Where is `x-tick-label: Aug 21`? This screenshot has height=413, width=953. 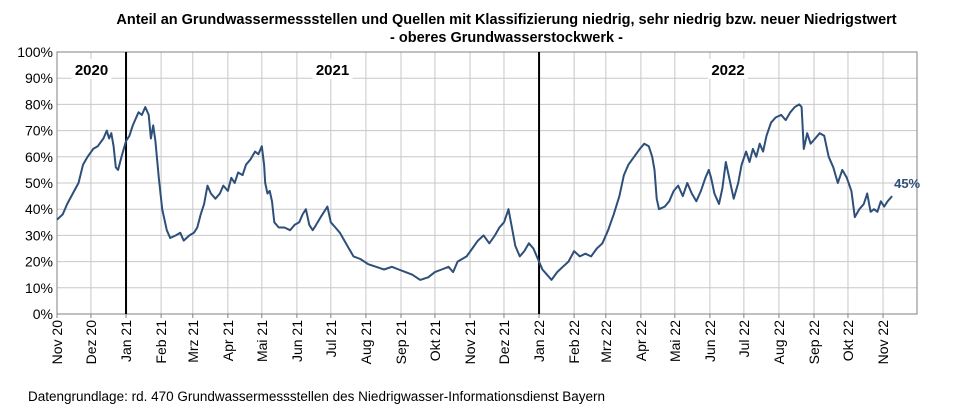 x-tick-label: Aug 21 is located at coordinates (366, 342).